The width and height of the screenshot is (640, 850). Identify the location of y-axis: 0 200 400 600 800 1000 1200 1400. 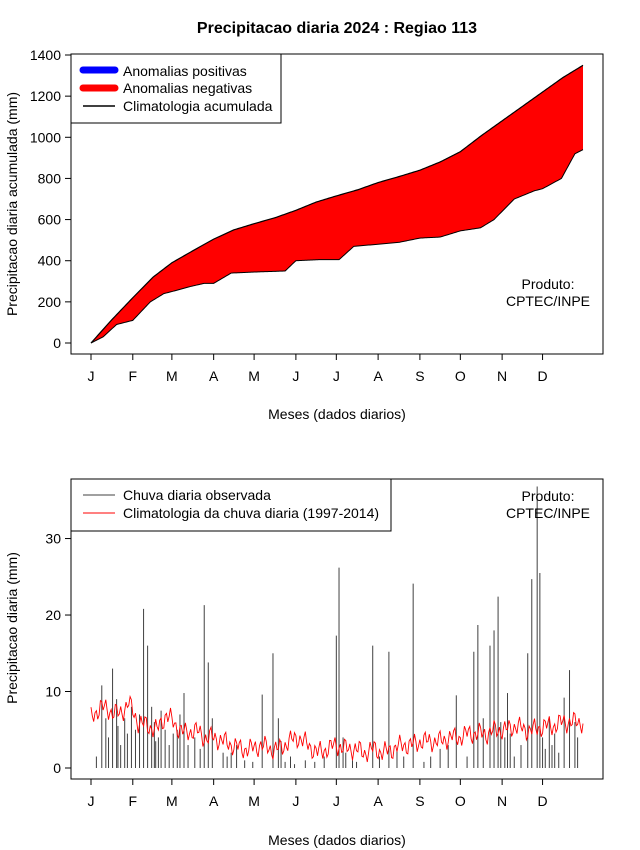
(51, 199).